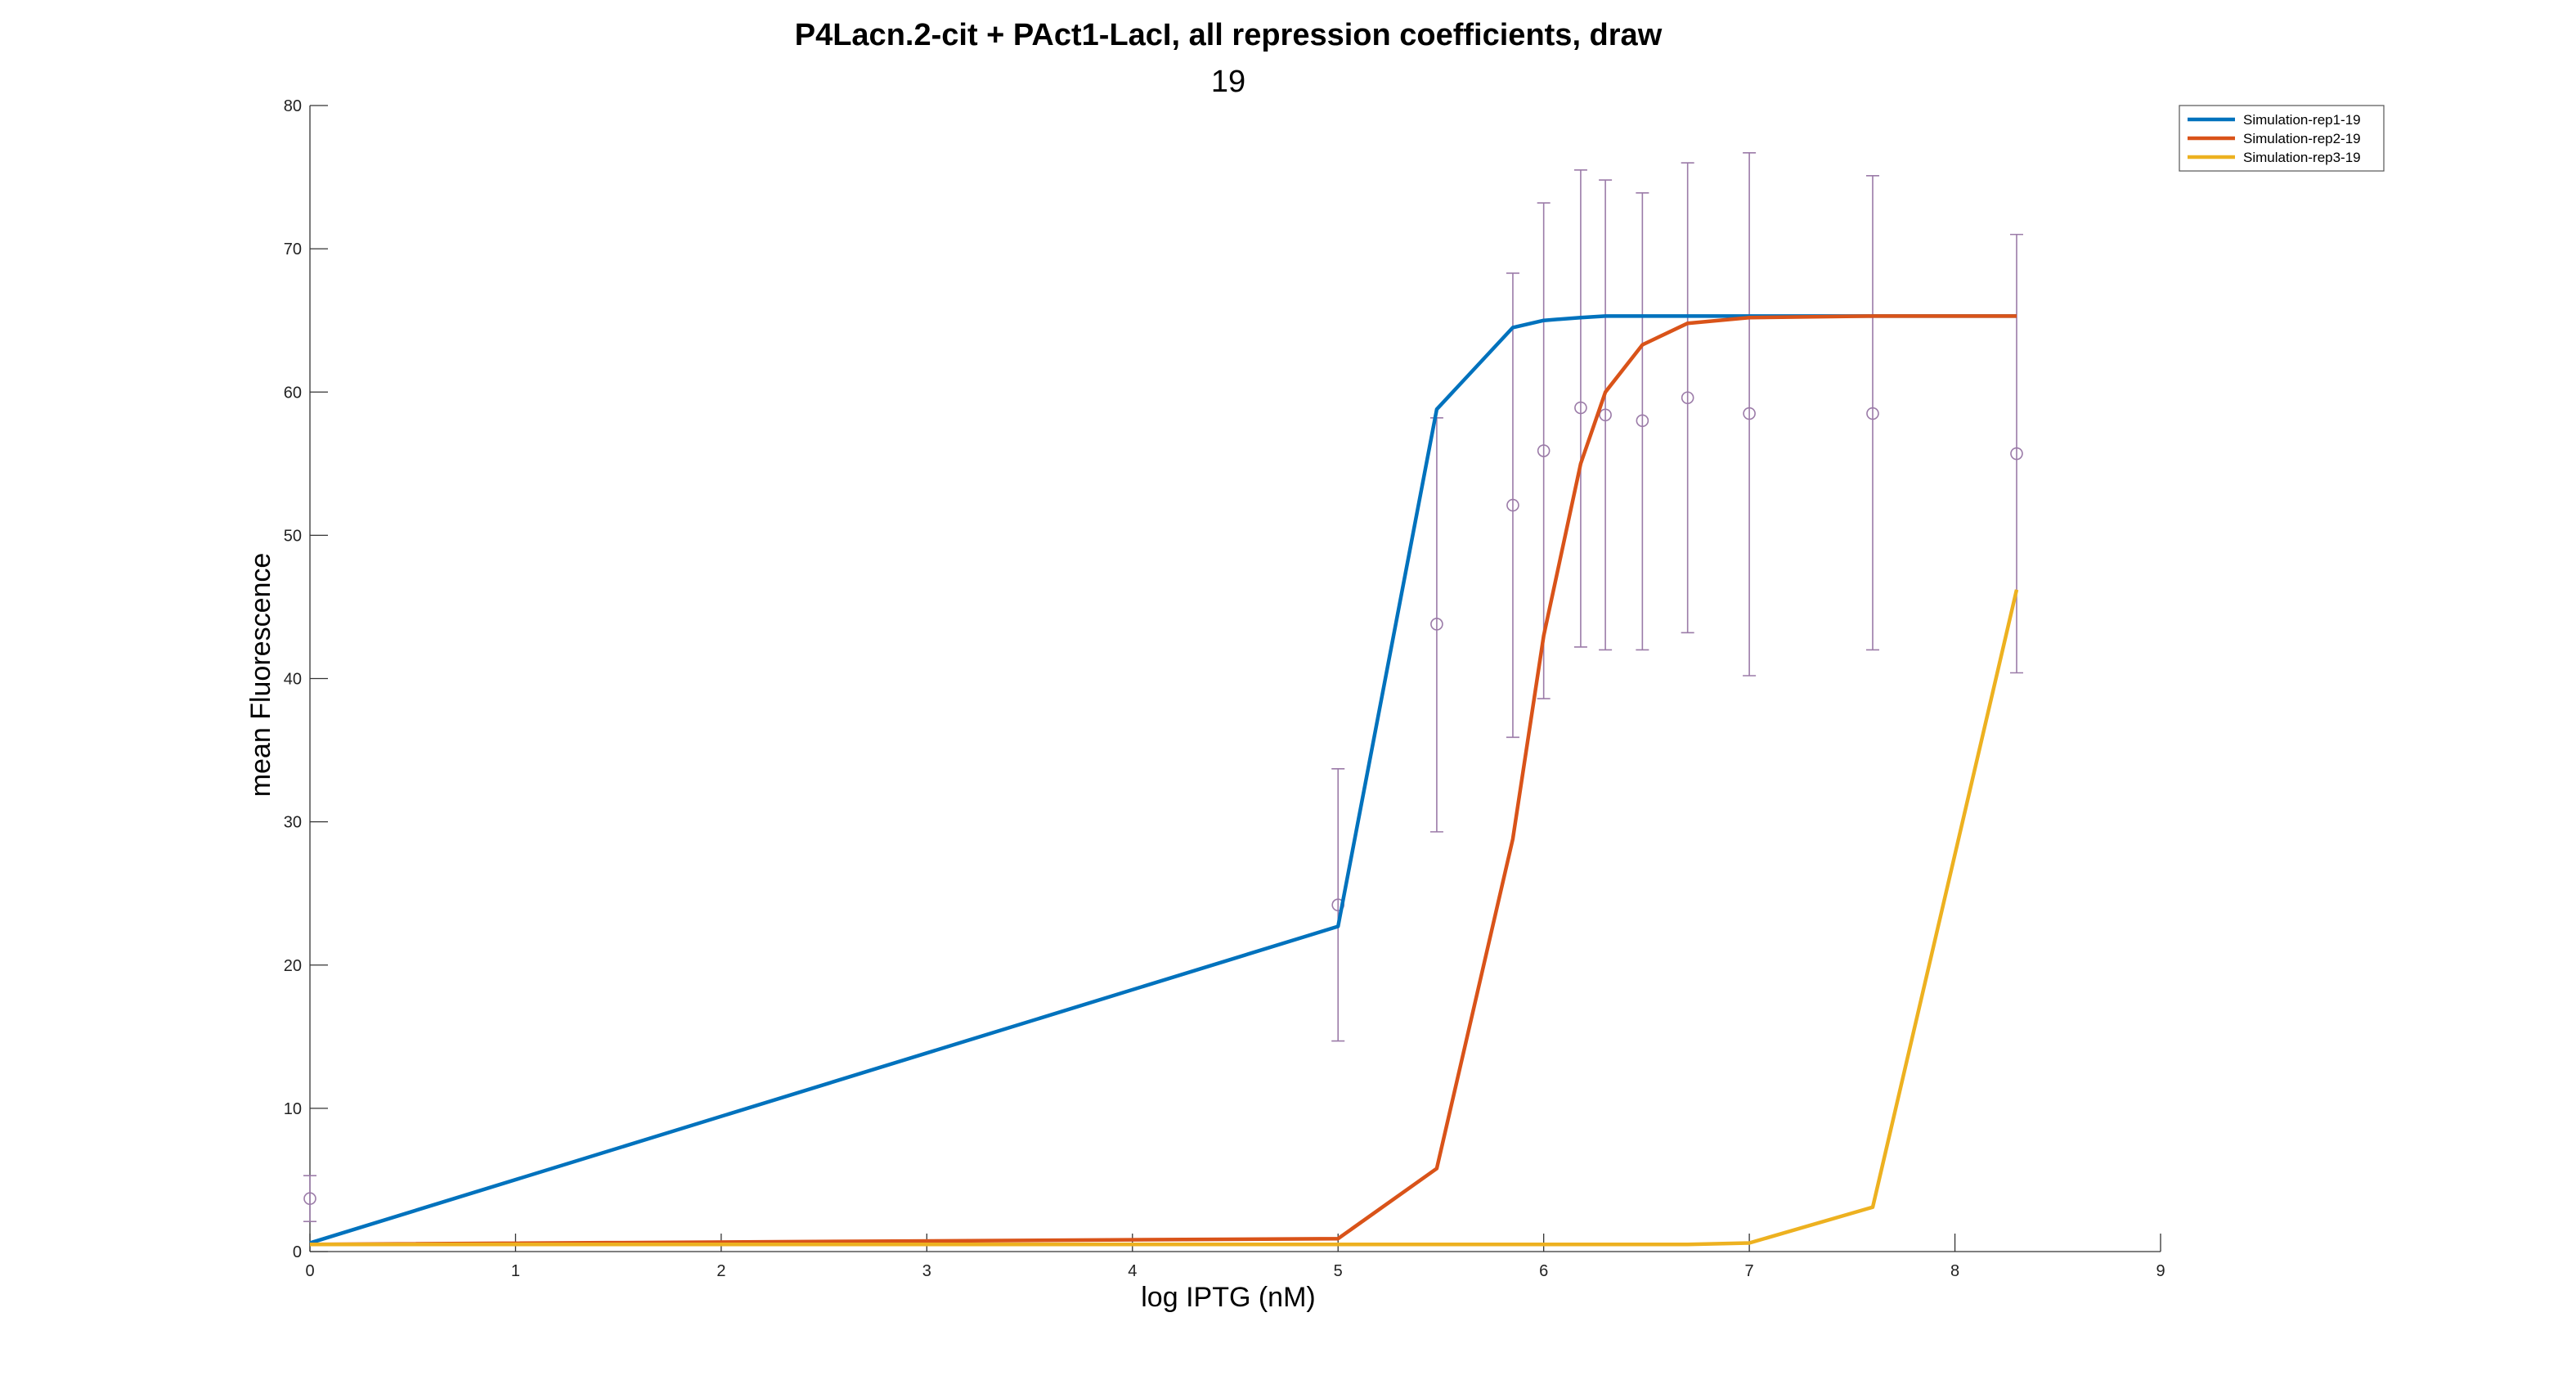 The height and width of the screenshot is (1389, 2576). What do you see at coordinates (293, 1109) in the screenshot?
I see `y-tick-label: 10` at bounding box center [293, 1109].